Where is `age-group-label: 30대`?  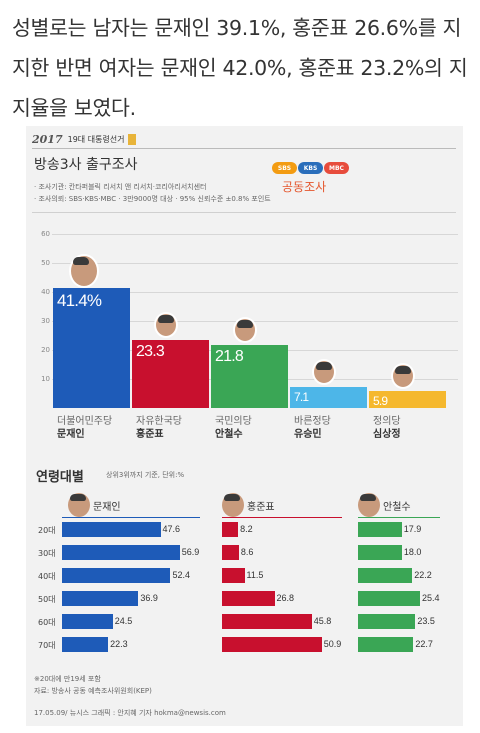 age-group-label: 30대 is located at coordinates (47, 553).